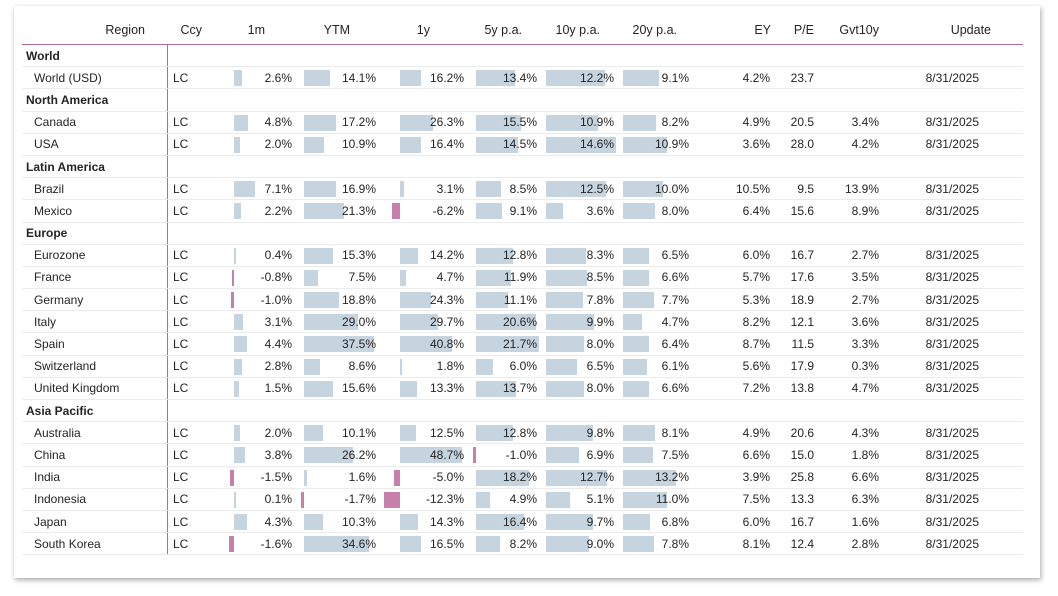 The width and height of the screenshot is (1058, 596). I want to click on y1-bar, so click(431, 455).